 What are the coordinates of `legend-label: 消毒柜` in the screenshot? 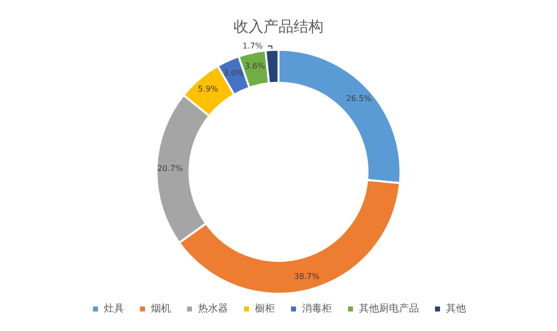 It's located at (317, 308).